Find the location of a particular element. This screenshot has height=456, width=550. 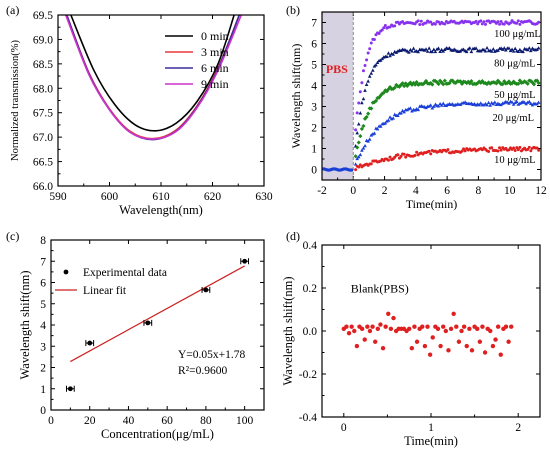

x-tick-label: 10 is located at coordinates (510, 191).